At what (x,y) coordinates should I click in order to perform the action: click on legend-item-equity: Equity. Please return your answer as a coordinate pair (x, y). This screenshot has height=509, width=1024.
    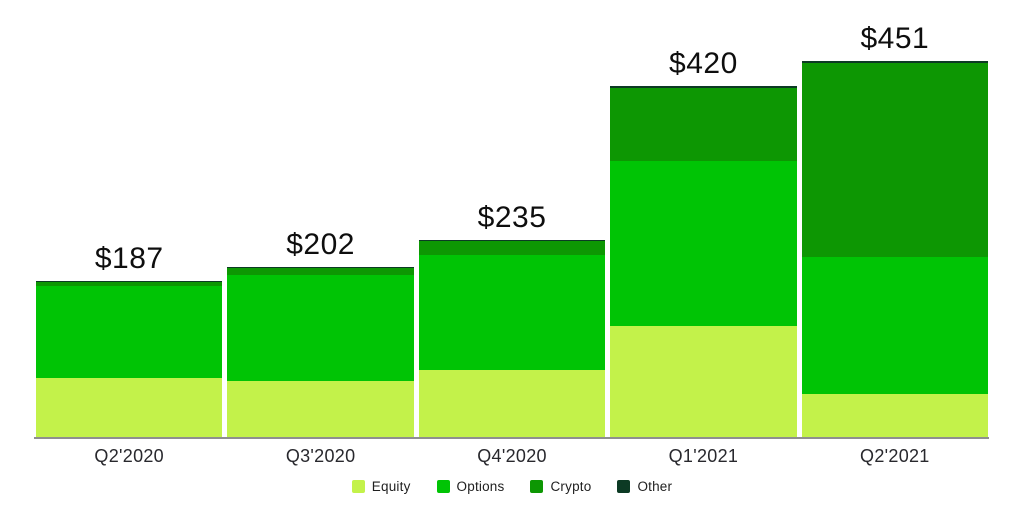
    Looking at the image, I should click on (381, 486).